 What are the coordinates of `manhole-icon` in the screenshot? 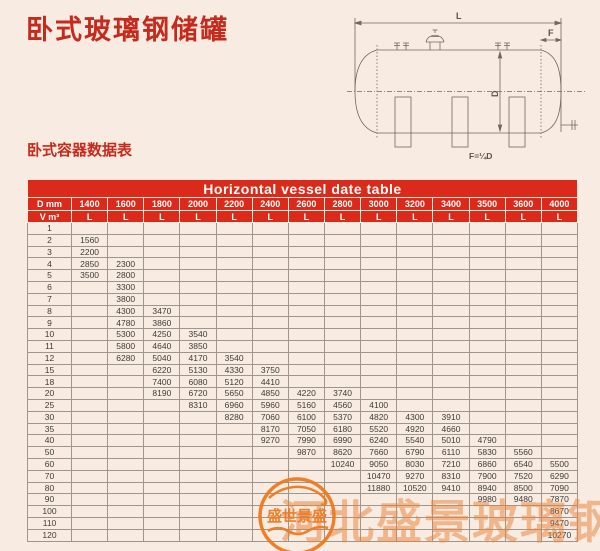 It's located at (435, 39).